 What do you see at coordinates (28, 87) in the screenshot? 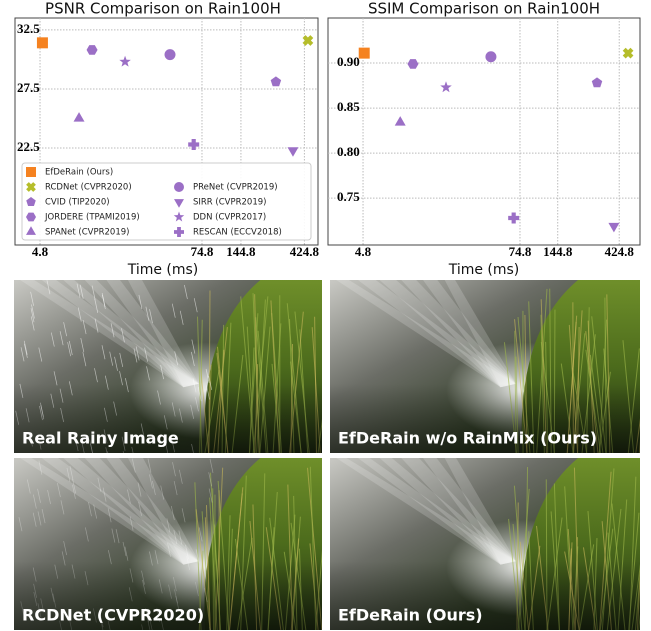
I see `y-tick-label: 27.5` at bounding box center [28, 87].